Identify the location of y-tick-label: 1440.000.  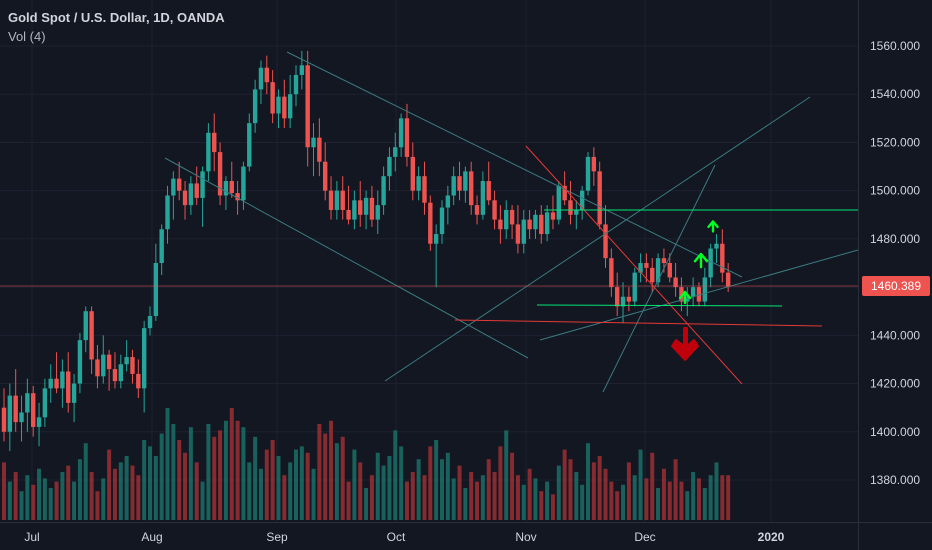
(895, 335).